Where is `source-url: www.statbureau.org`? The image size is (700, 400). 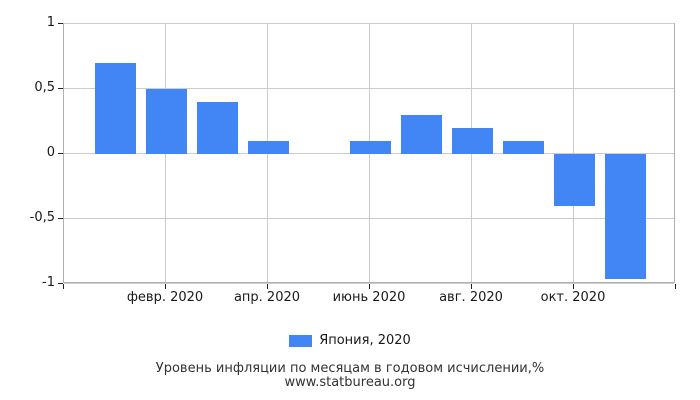 source-url: www.statbureau.org is located at coordinates (350, 382).